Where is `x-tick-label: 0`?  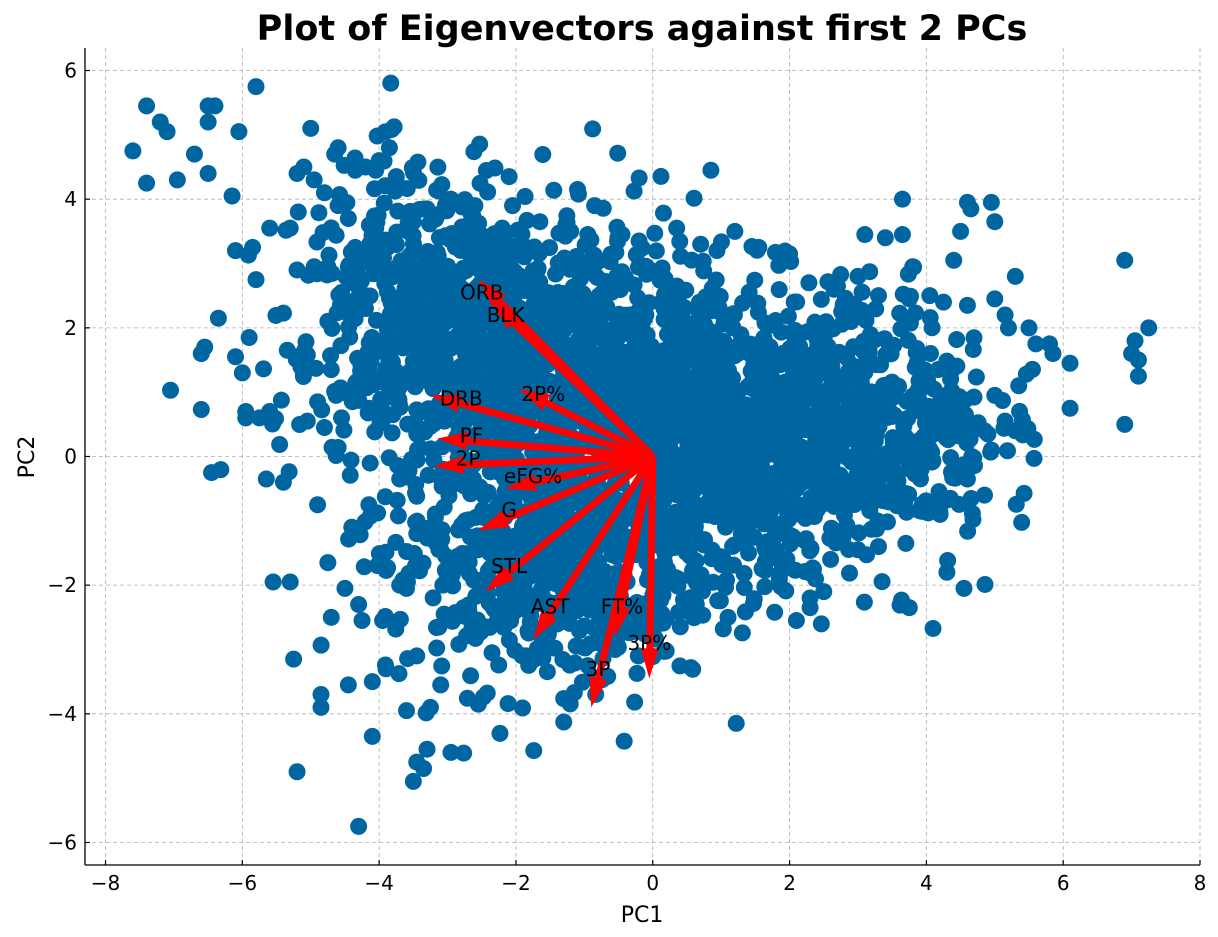
x-tick-label: 0 is located at coordinates (652, 883).